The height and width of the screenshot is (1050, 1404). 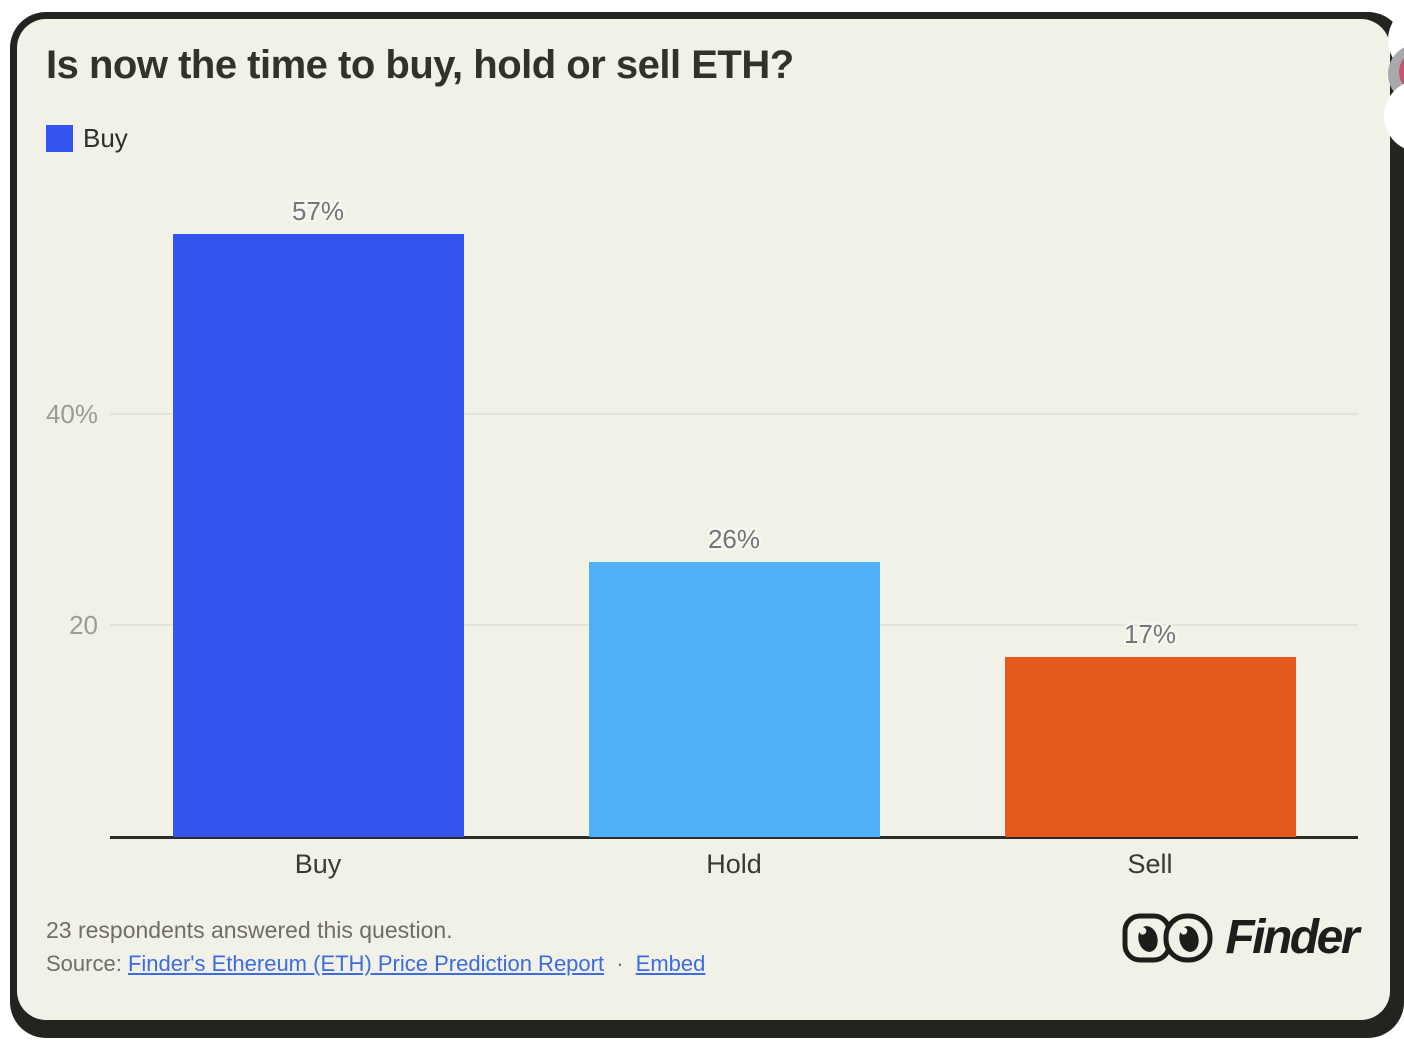 I want to click on xtick-label-buy: Buy, so click(x=318, y=864).